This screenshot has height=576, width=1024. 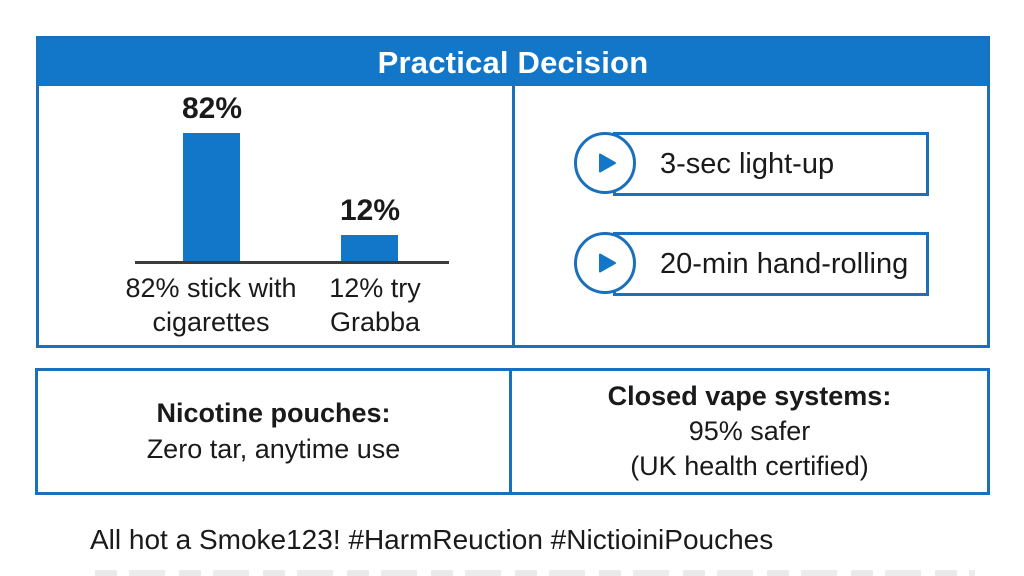 I want to click on category-label-line: cigarettes, so click(x=211, y=321).